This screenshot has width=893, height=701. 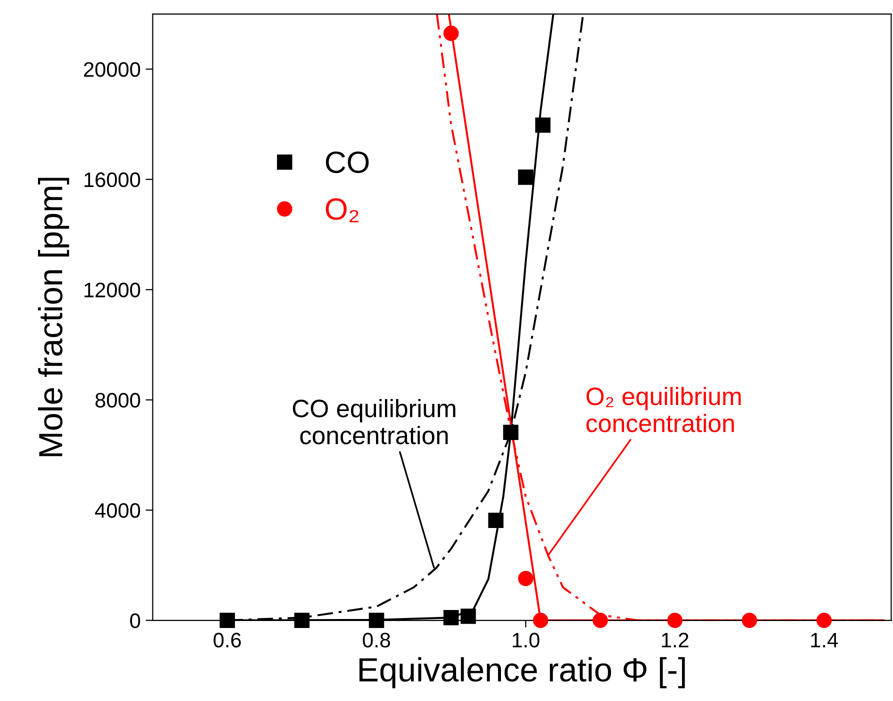 I want to click on y-tick-label: 4000, so click(x=117, y=510).